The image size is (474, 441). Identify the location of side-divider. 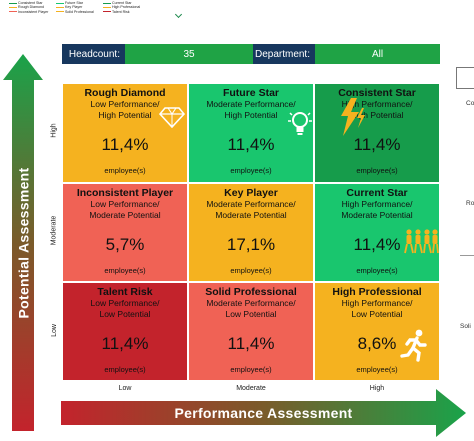
(467, 255).